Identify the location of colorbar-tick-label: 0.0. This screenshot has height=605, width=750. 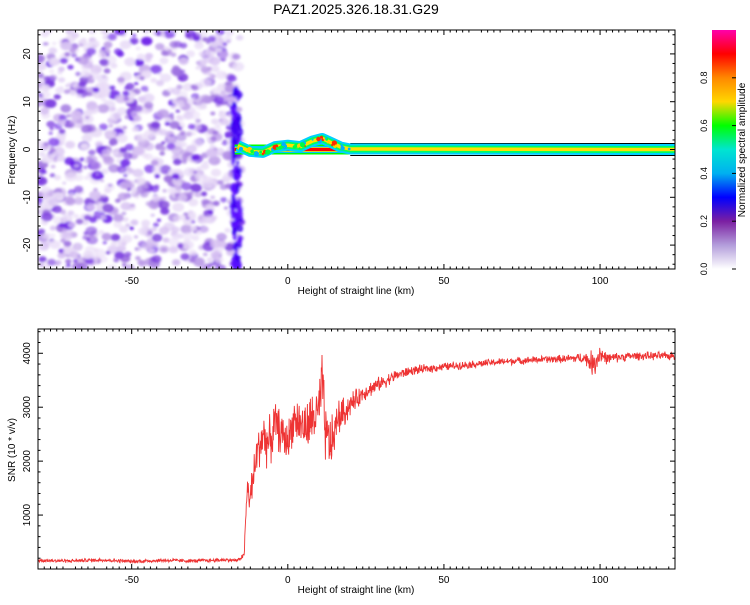
(704, 269).